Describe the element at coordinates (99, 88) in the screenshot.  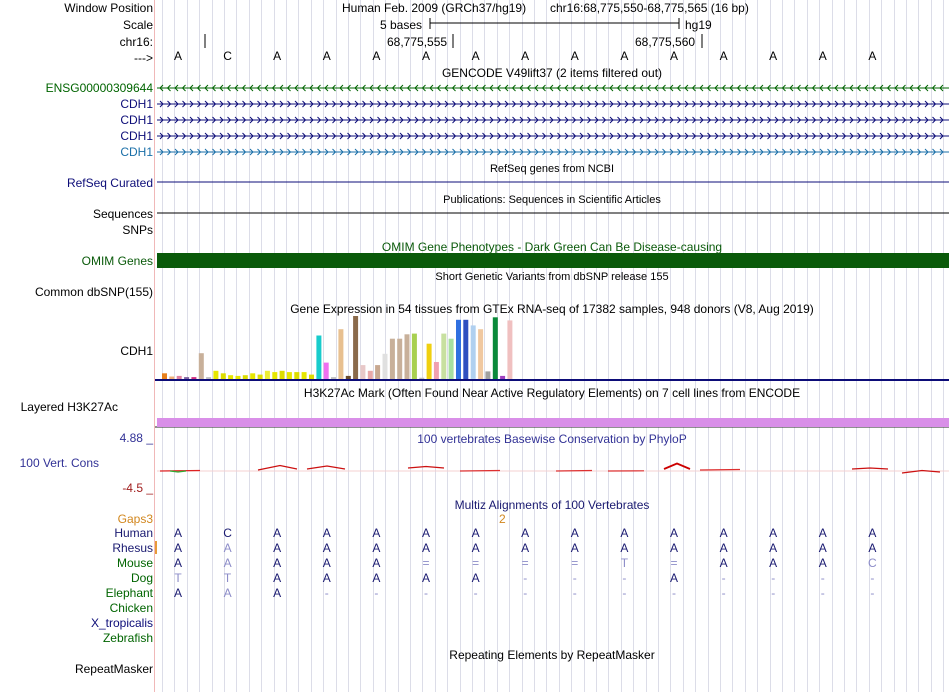
I see `gene-label: ENSG00000309644` at that location.